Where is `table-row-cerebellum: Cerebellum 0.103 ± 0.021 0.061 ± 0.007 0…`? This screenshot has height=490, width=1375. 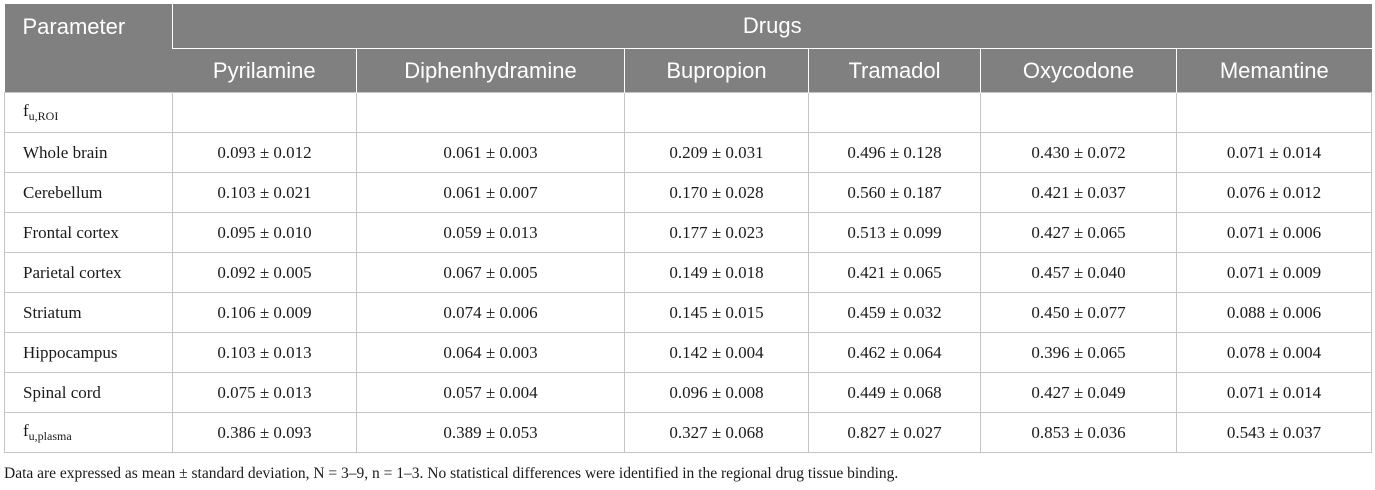 table-row-cerebellum: Cerebellum 0.103 ± 0.021 0.061 ± 0.007 0… is located at coordinates (688, 192).